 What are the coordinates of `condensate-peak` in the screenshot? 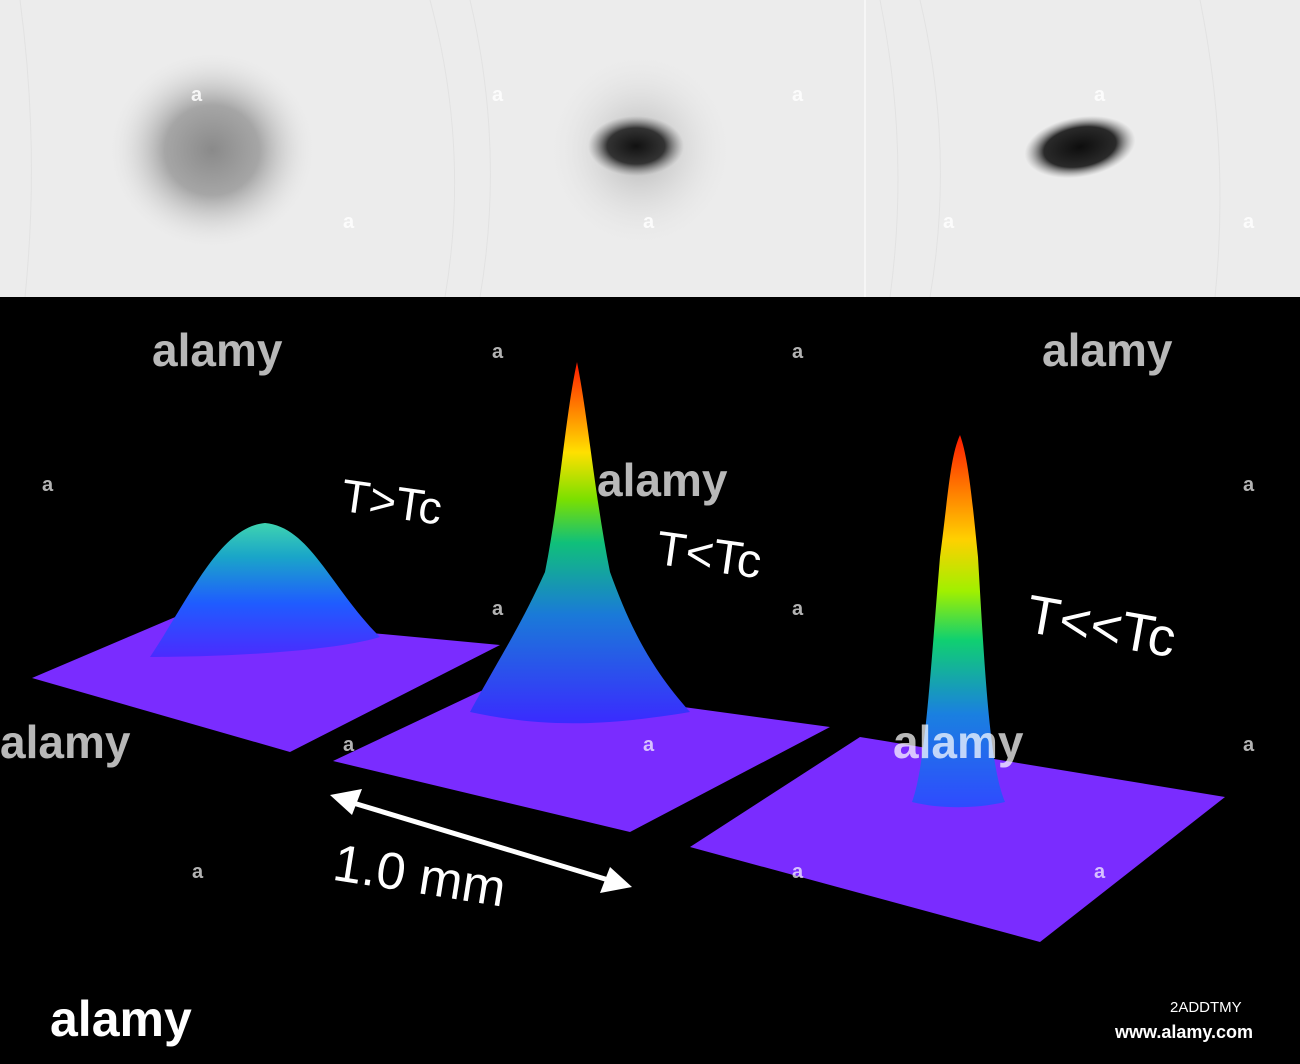 It's located at (958, 621).